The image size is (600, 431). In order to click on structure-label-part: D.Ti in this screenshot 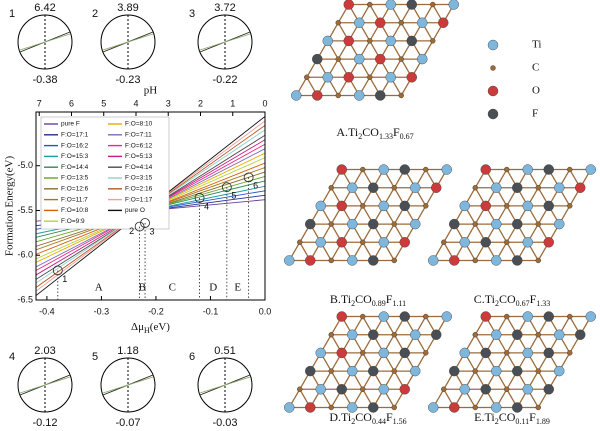, I will do `click(340, 417)`.